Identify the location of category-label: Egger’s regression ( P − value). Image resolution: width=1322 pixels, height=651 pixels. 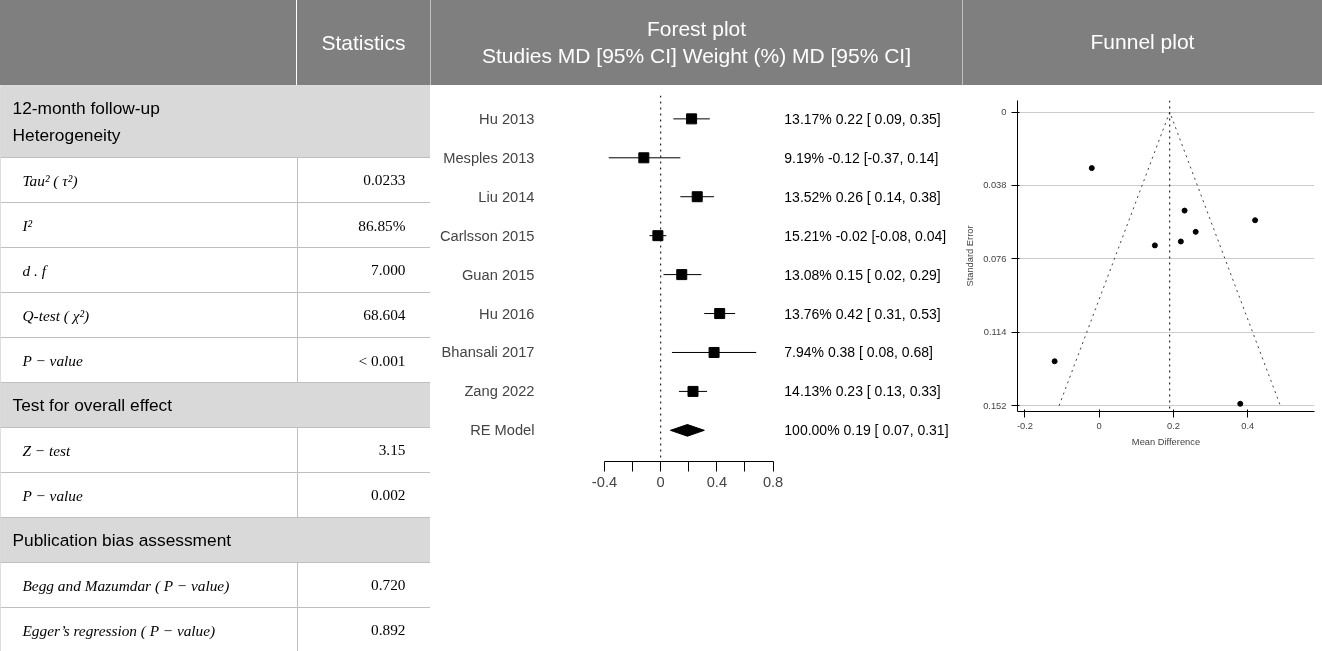
(118, 630).